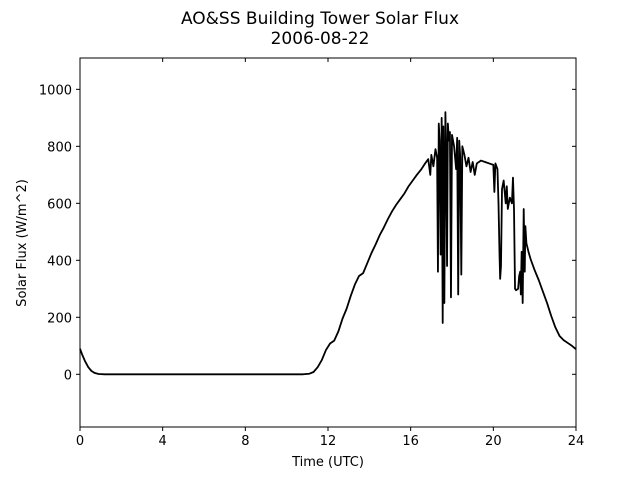  Describe the element at coordinates (80, 441) in the screenshot. I see `x-tick-label: 0` at that location.